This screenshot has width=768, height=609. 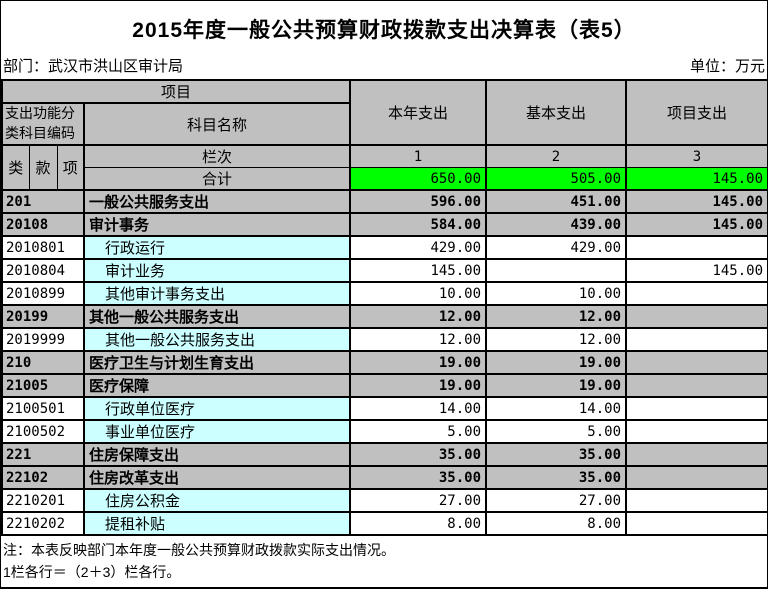 I want to click on header-project: 项目, so click(x=176, y=91).